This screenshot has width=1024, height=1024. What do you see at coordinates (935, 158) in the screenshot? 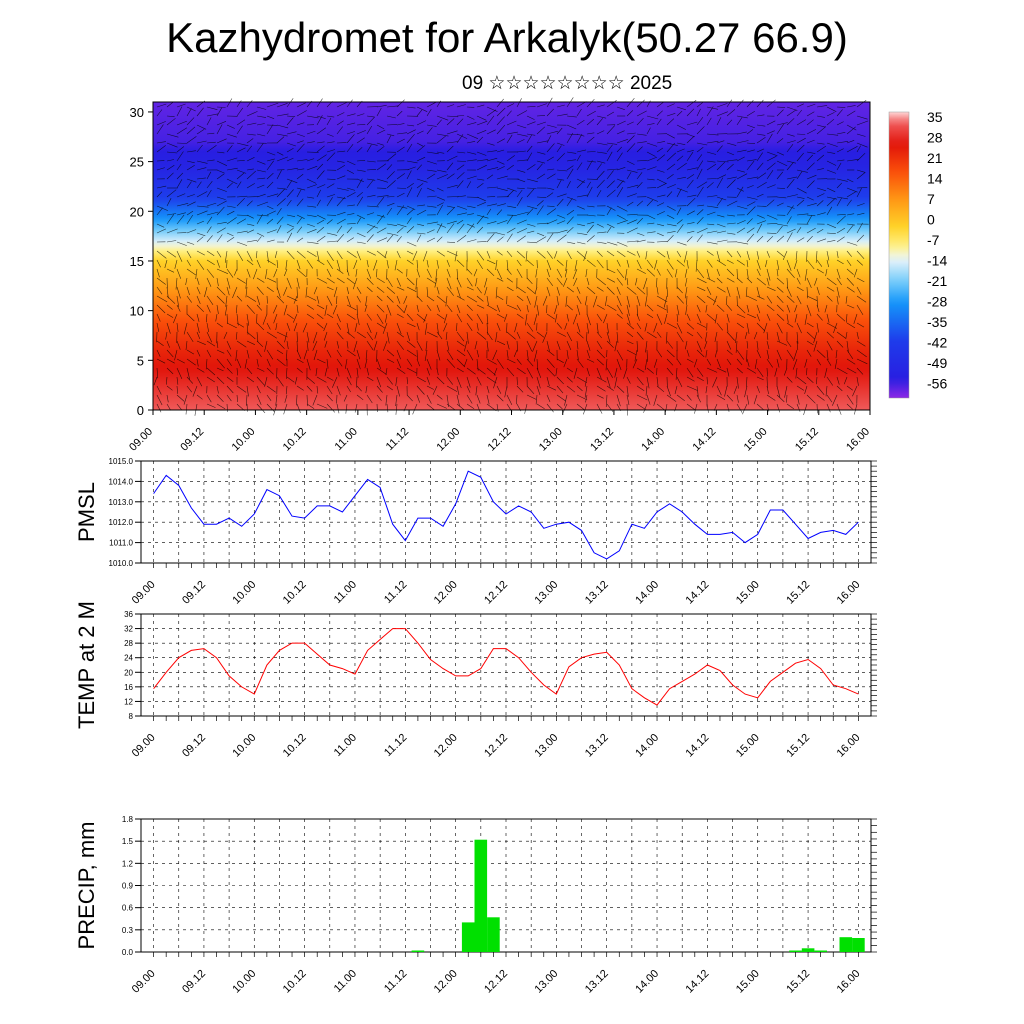
I see `colorbar-label: 21` at bounding box center [935, 158].